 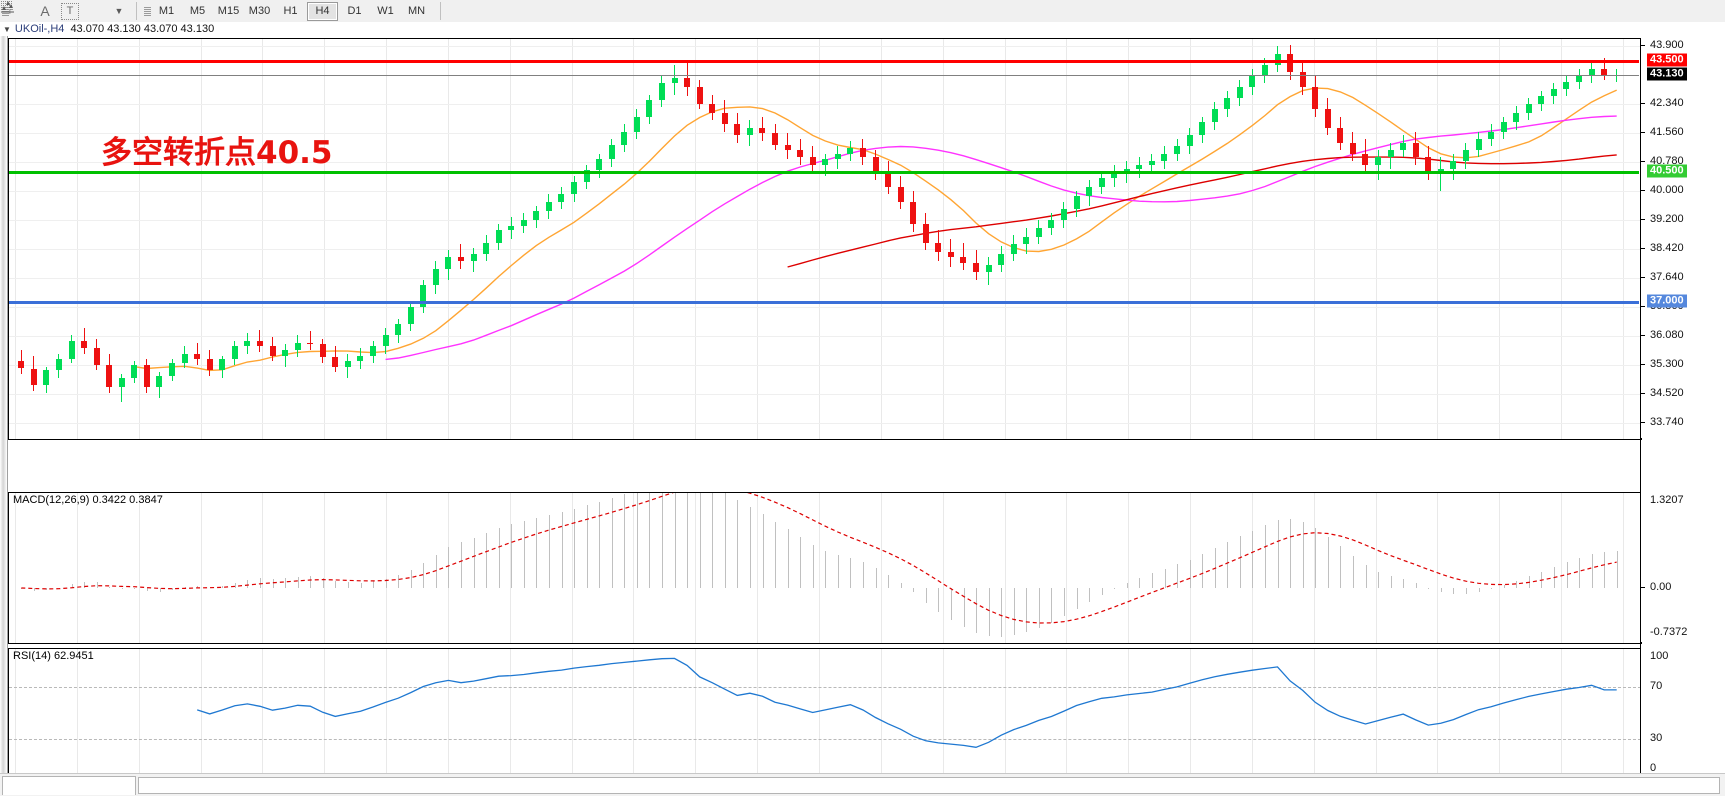 I want to click on candle-wick, so click(x=285, y=355).